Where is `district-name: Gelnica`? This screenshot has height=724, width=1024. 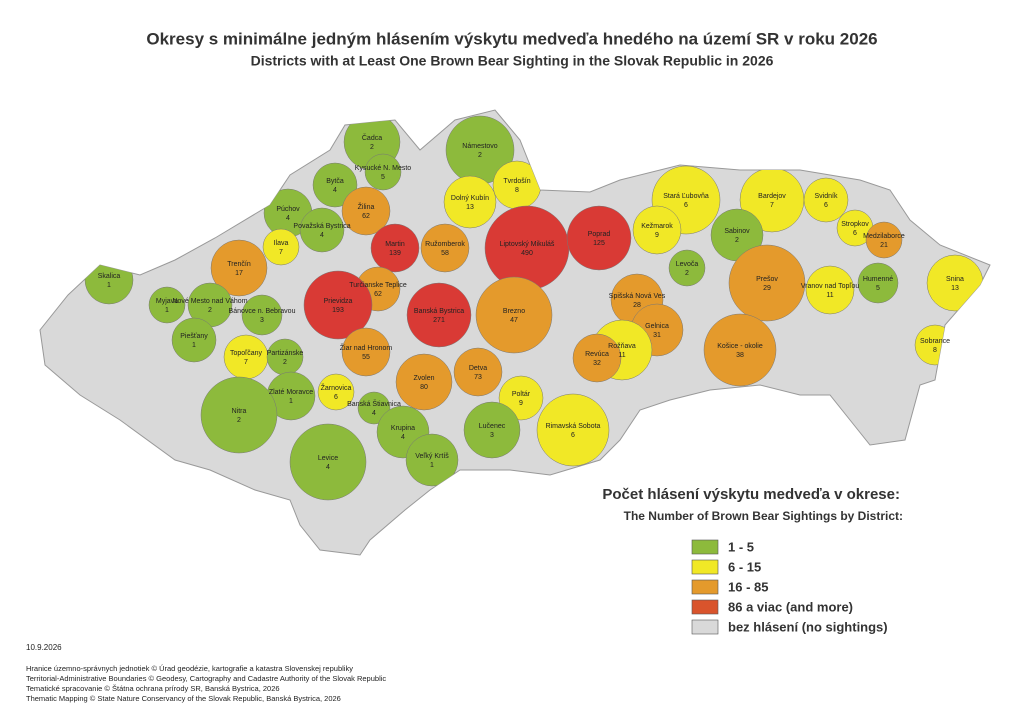 district-name: Gelnica is located at coordinates (657, 326).